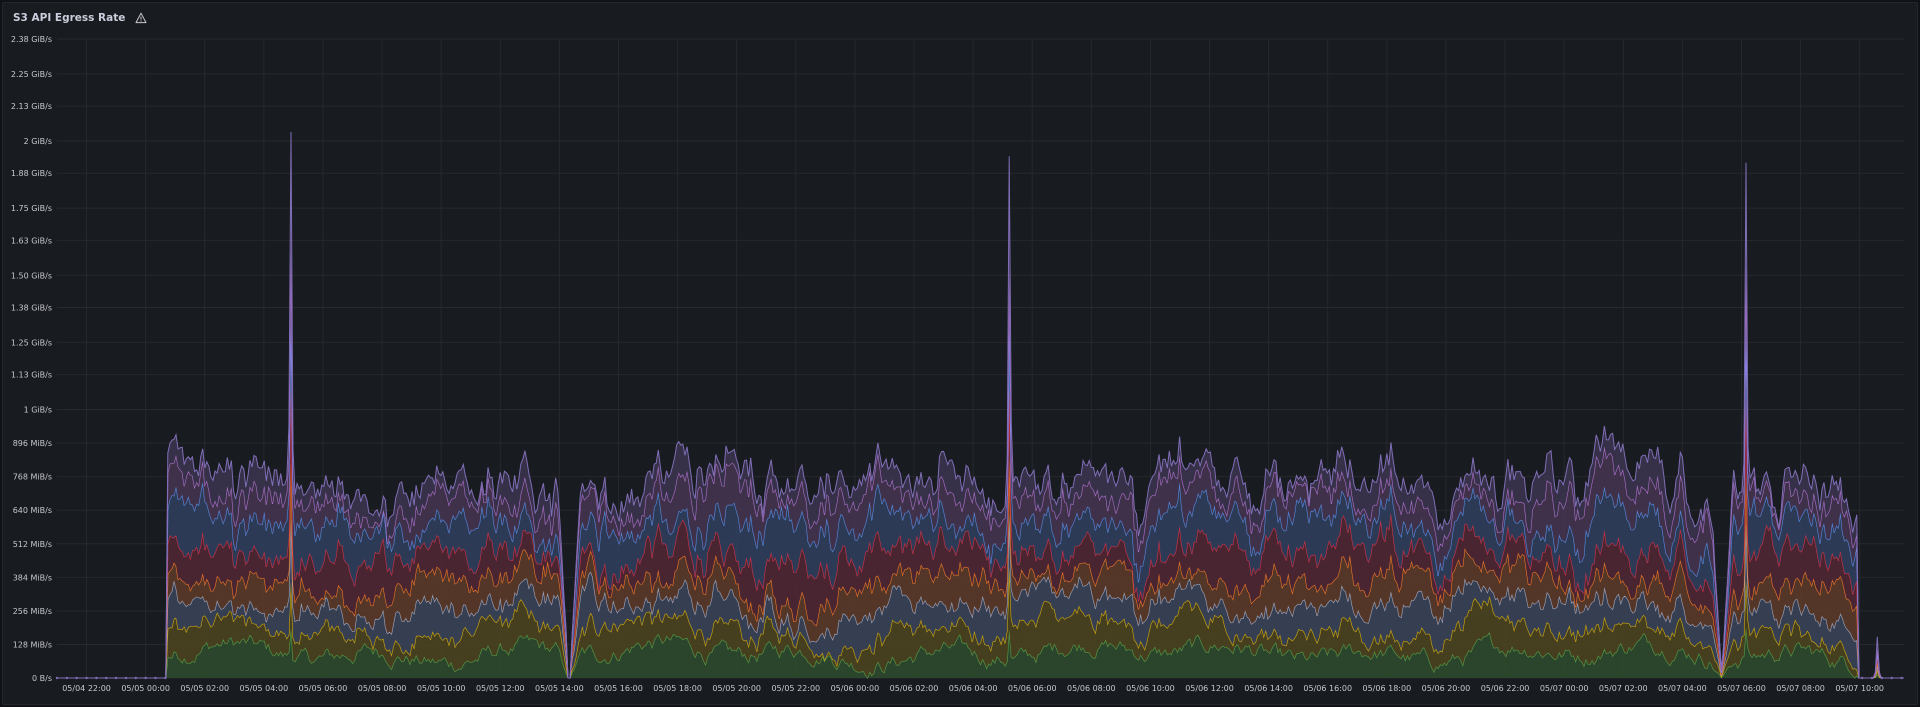 Image resolution: width=1920 pixels, height=707 pixels. What do you see at coordinates (42, 678) in the screenshot?
I see `y-tick-label: 0 B/s` at bounding box center [42, 678].